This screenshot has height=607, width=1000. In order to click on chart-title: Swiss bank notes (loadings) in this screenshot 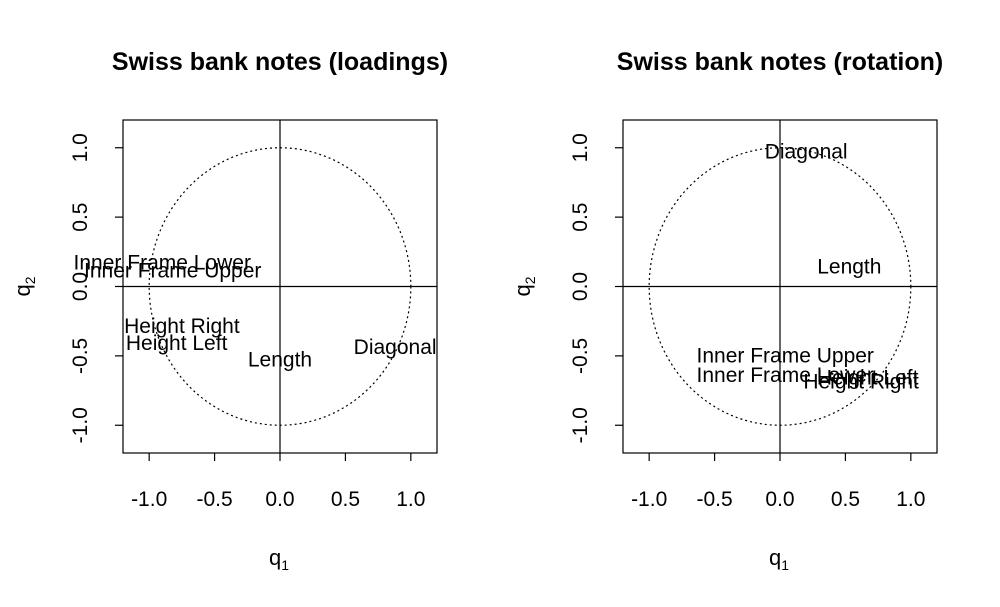, I will do `click(280, 62)`.